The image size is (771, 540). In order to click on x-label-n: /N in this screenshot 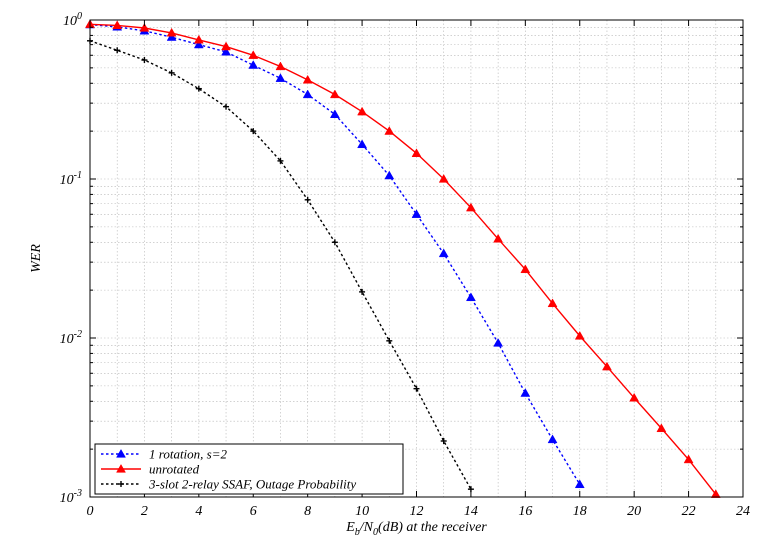, I will do `click(366, 527)`.